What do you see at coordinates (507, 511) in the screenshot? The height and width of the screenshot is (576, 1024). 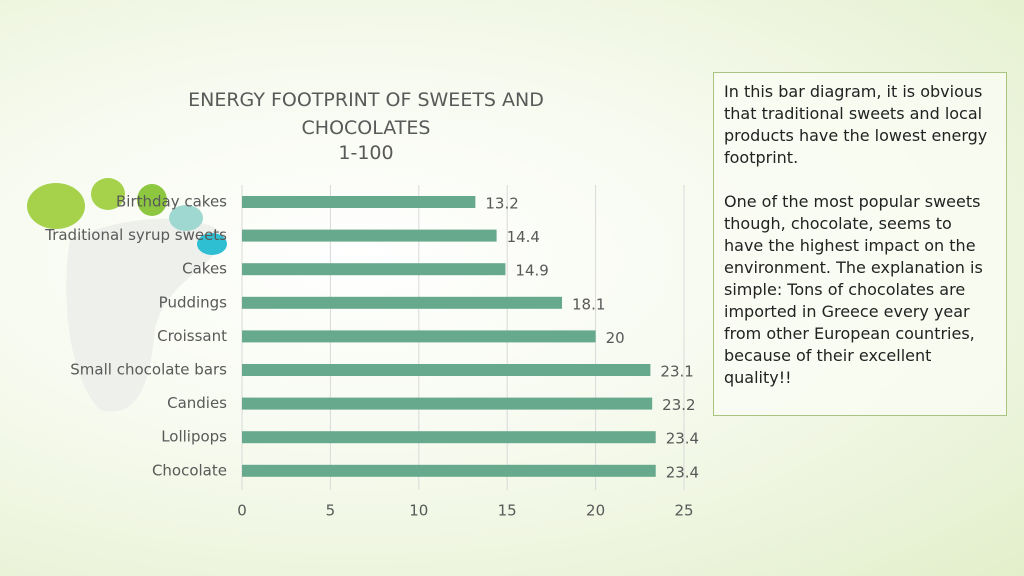 I see `x-tick-label: 15` at bounding box center [507, 511].